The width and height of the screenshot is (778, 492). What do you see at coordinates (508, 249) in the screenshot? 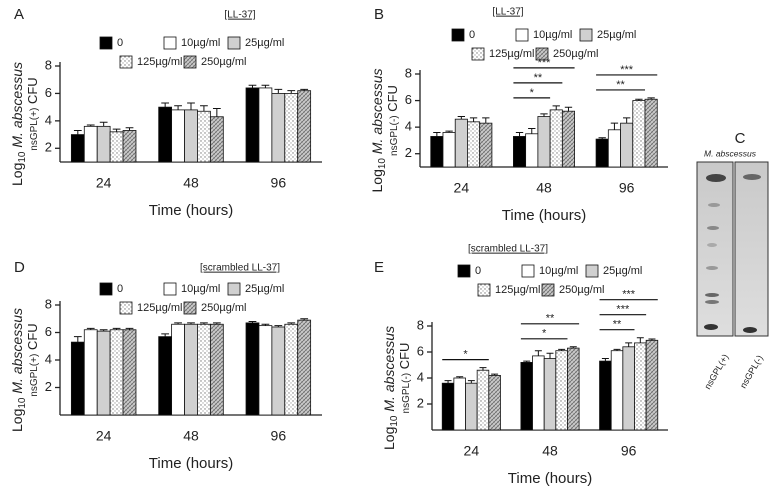
I see `chart-title: [scrambled LL-37]` at bounding box center [508, 249].